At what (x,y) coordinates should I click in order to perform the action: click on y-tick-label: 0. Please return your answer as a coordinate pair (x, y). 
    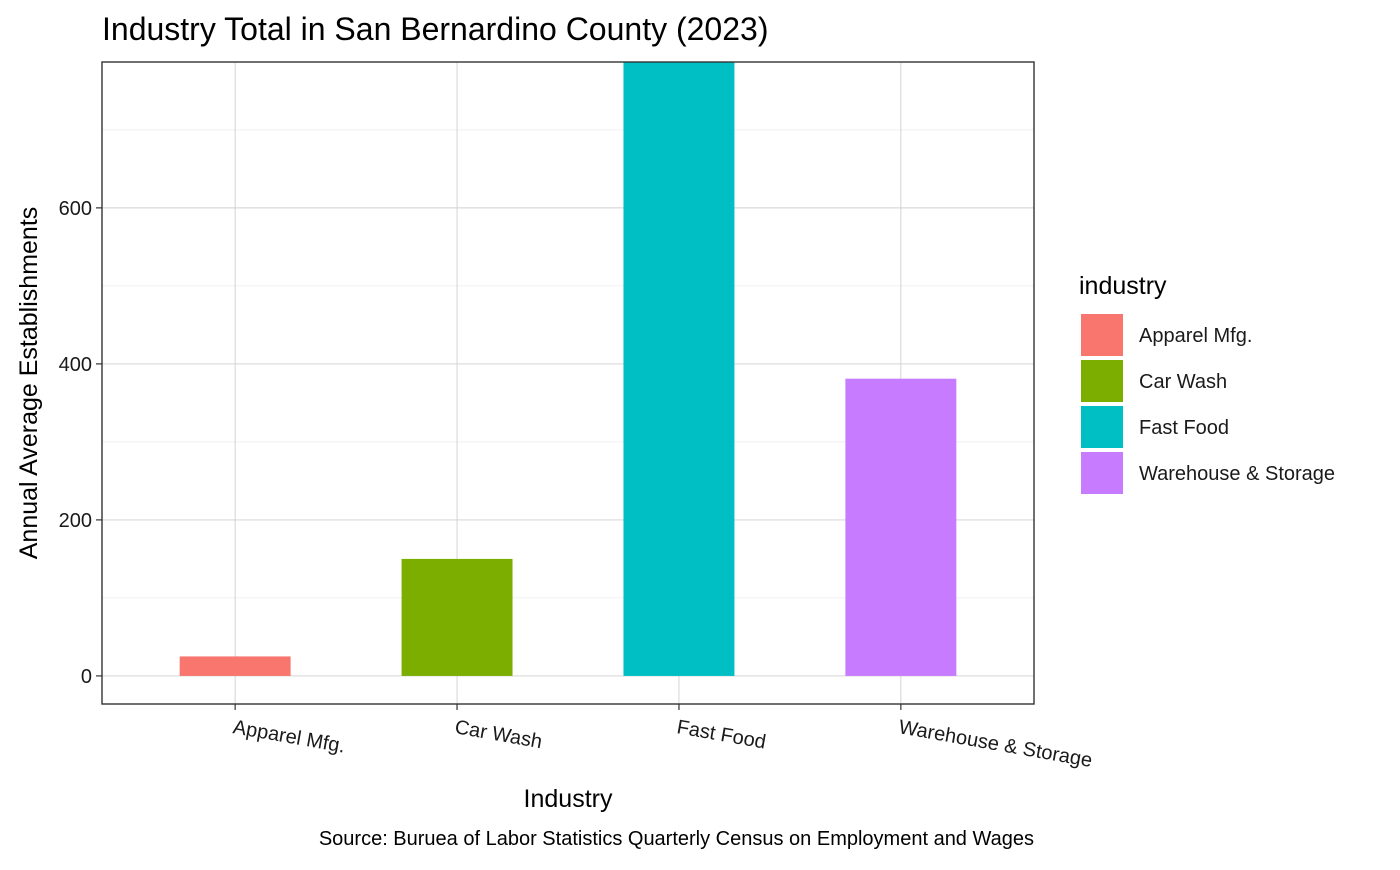
    Looking at the image, I should click on (86, 677).